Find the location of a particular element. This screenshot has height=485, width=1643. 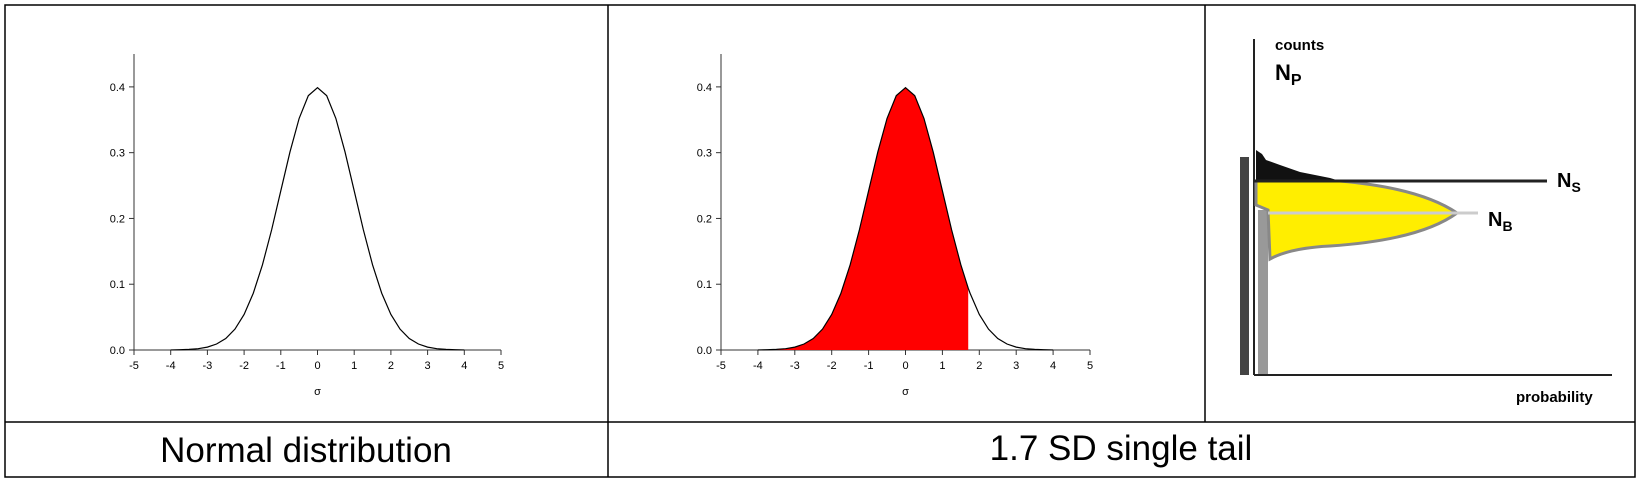

np-label: NP is located at coordinates (1288, 74).